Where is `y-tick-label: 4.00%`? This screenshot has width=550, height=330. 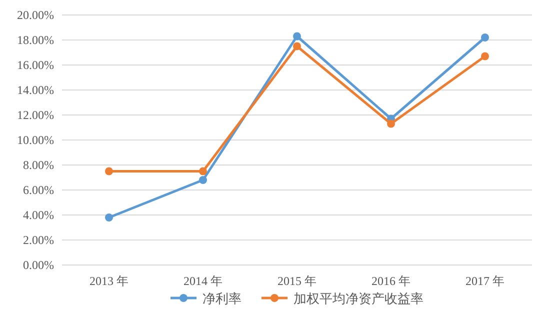 y-tick-label: 4.00% is located at coordinates (38, 215).